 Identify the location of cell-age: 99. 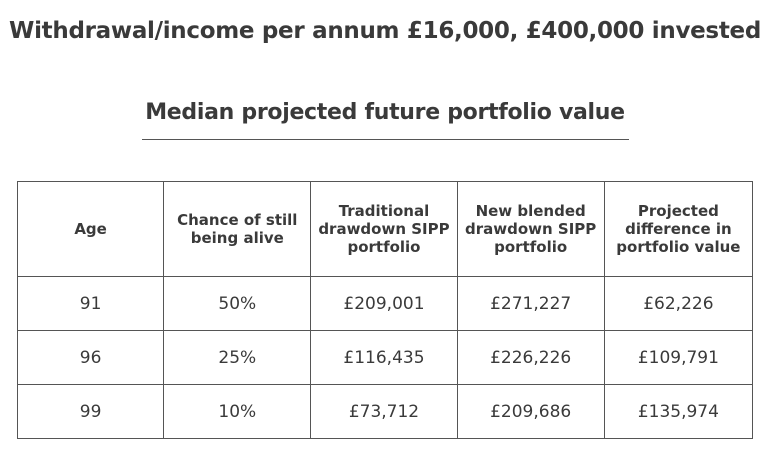
(90, 411).